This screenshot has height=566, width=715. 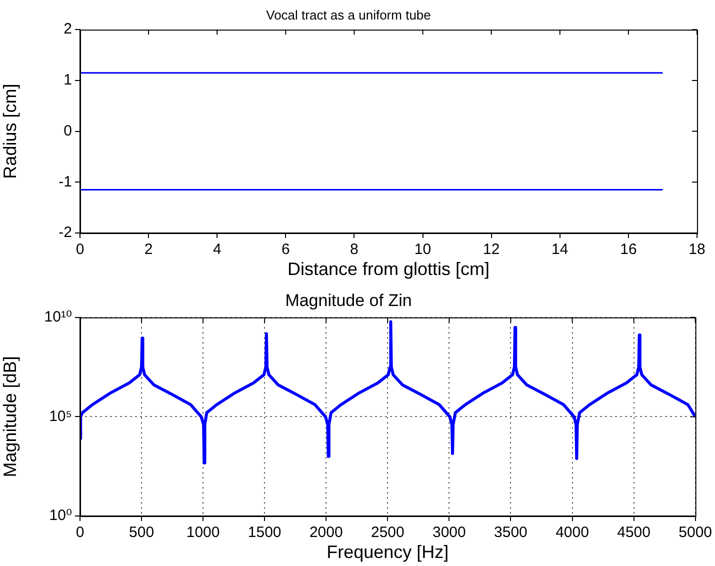 I want to click on chart-title: Magnitude of Zin, so click(x=348, y=300).